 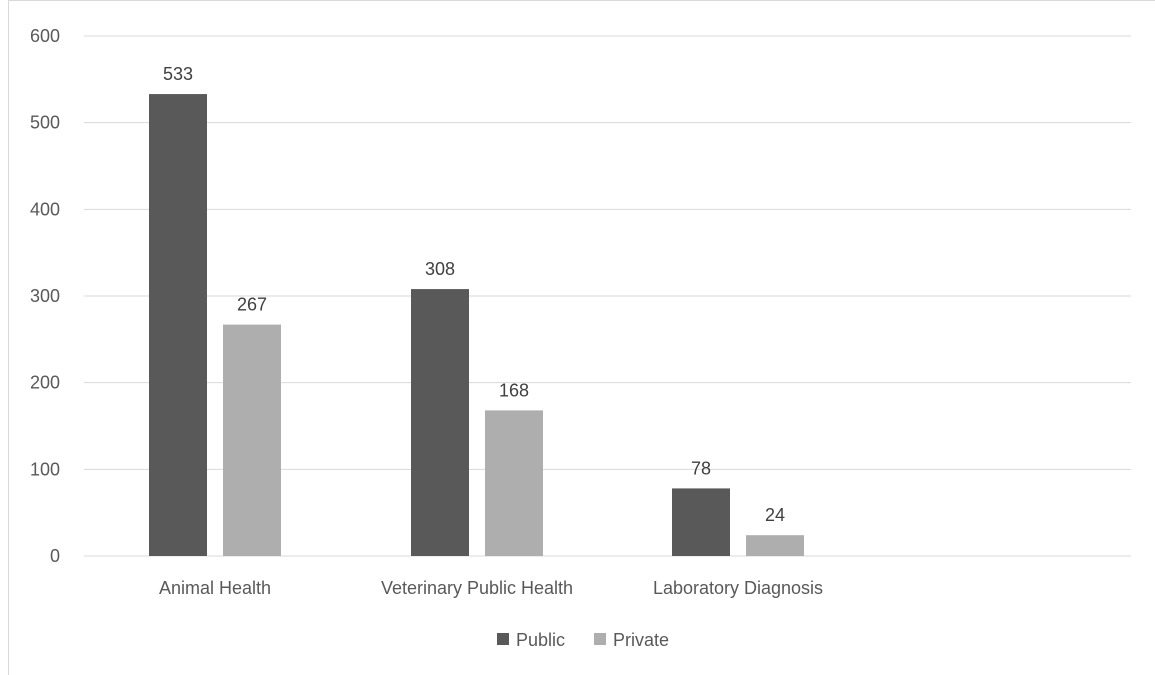 I want to click on data-label: 308, so click(x=440, y=269).